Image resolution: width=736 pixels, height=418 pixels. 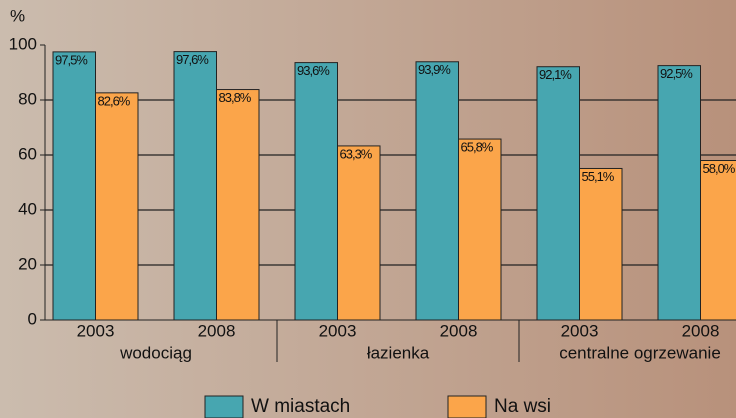 I want to click on y-tick-label: 100, so click(x=23, y=43).